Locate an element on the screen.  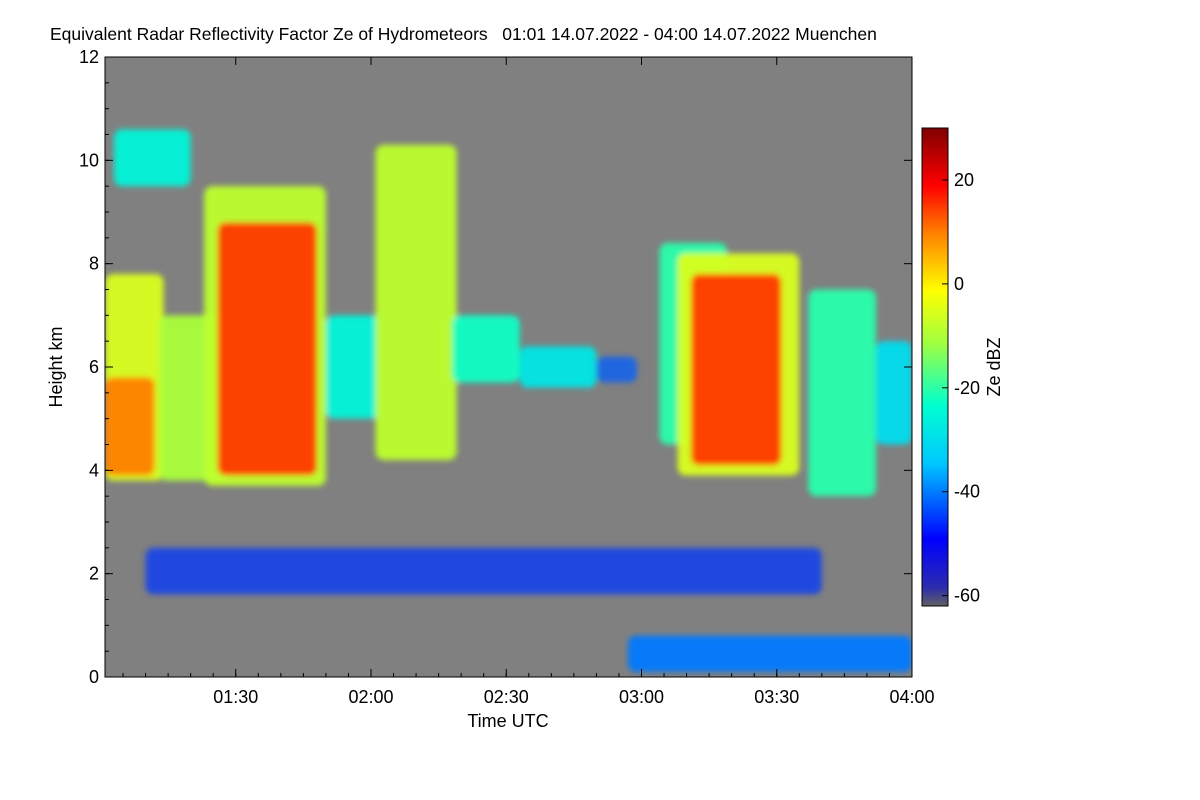
y-tick-label: 0 is located at coordinates (94, 677).